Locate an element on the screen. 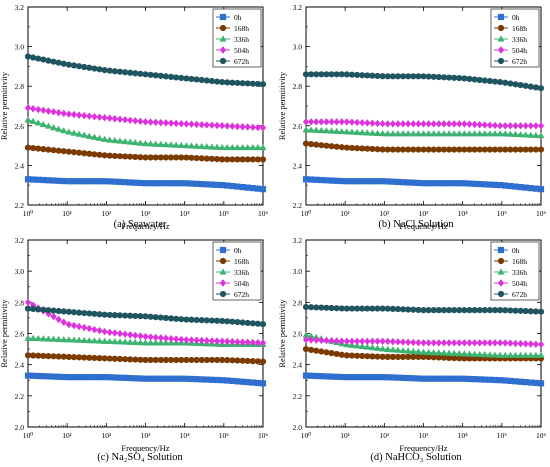  y-tick-label: 2.0 is located at coordinates (20, 427).